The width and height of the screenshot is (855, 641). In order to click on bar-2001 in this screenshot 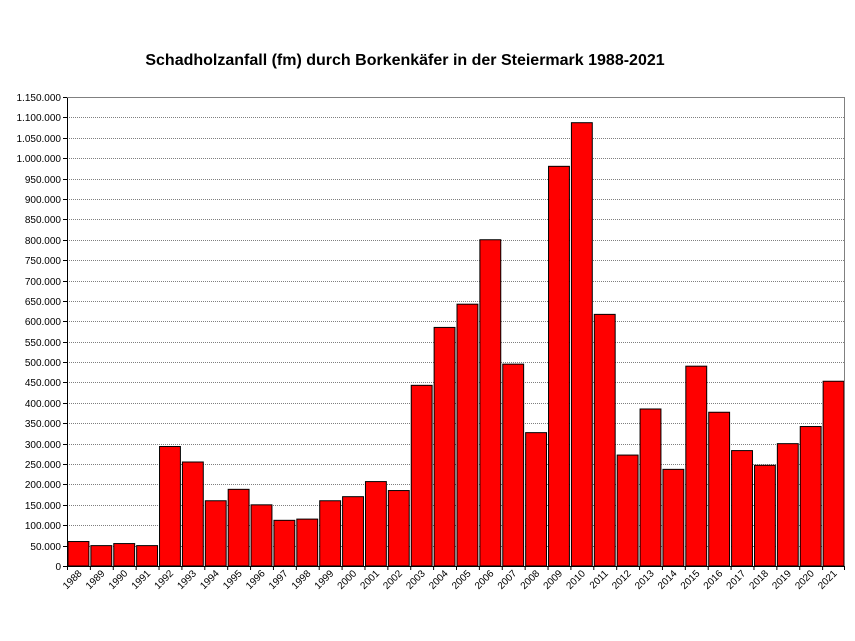, I will do `click(375, 524)`.